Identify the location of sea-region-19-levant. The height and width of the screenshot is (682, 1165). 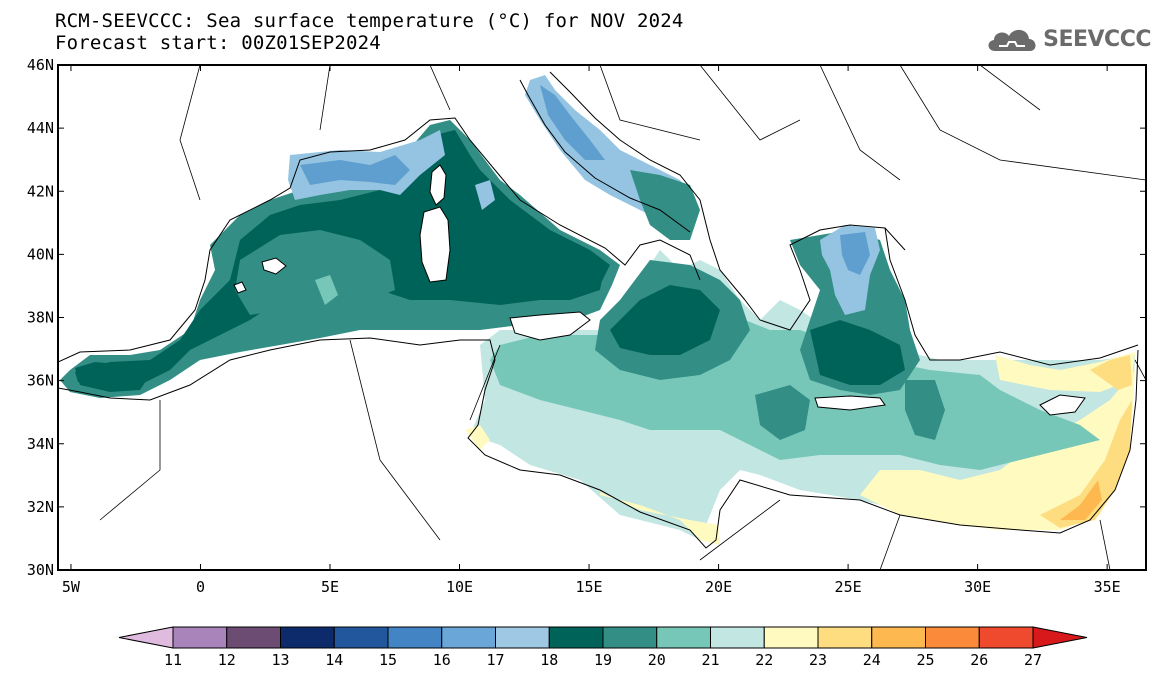
(782, 412).